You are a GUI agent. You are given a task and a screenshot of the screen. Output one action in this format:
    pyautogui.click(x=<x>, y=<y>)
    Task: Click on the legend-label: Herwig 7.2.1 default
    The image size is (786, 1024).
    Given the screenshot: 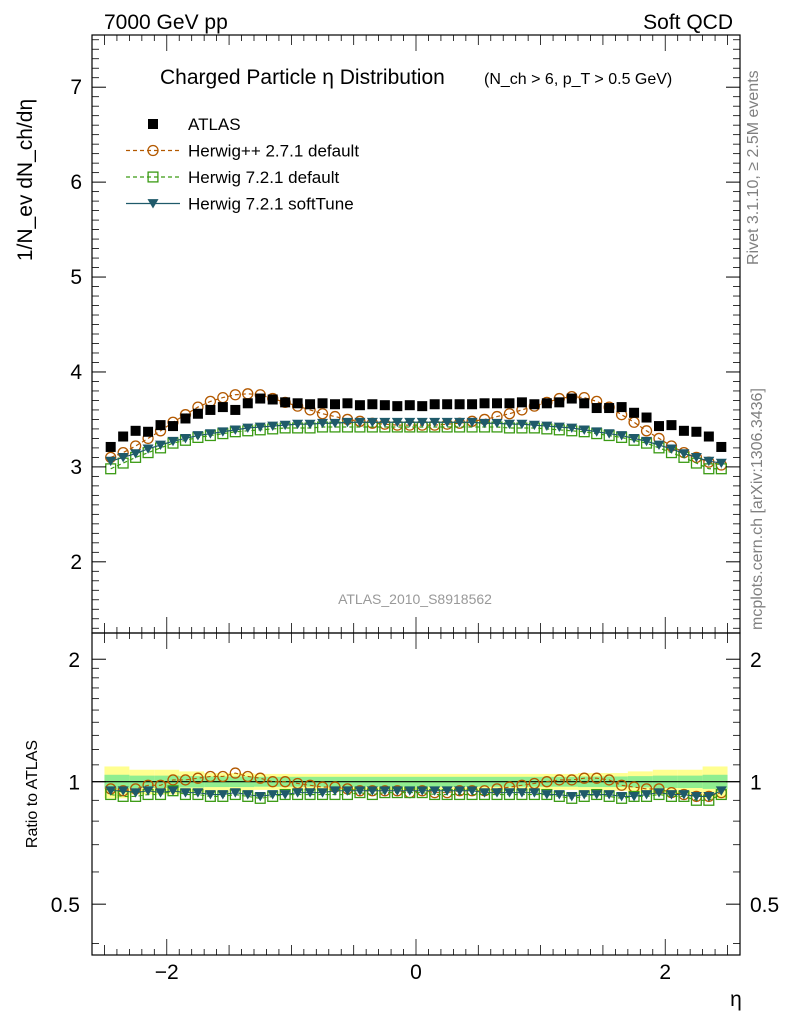 What is the action you would take?
    pyautogui.click(x=263, y=177)
    